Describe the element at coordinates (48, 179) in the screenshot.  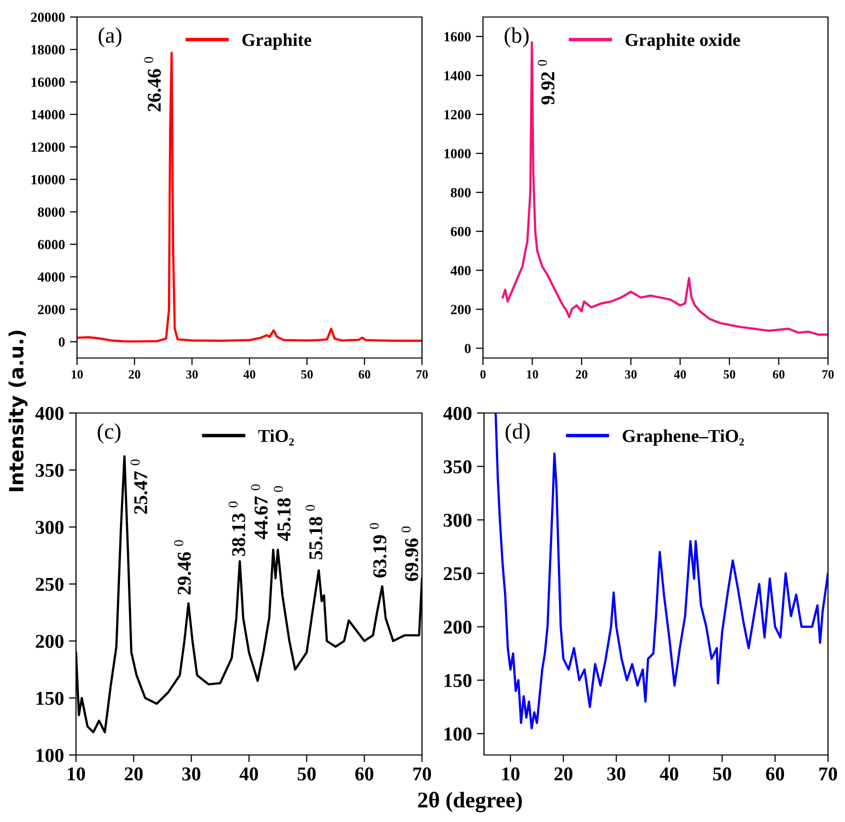
I see `y-tick-label: 10000` at that location.